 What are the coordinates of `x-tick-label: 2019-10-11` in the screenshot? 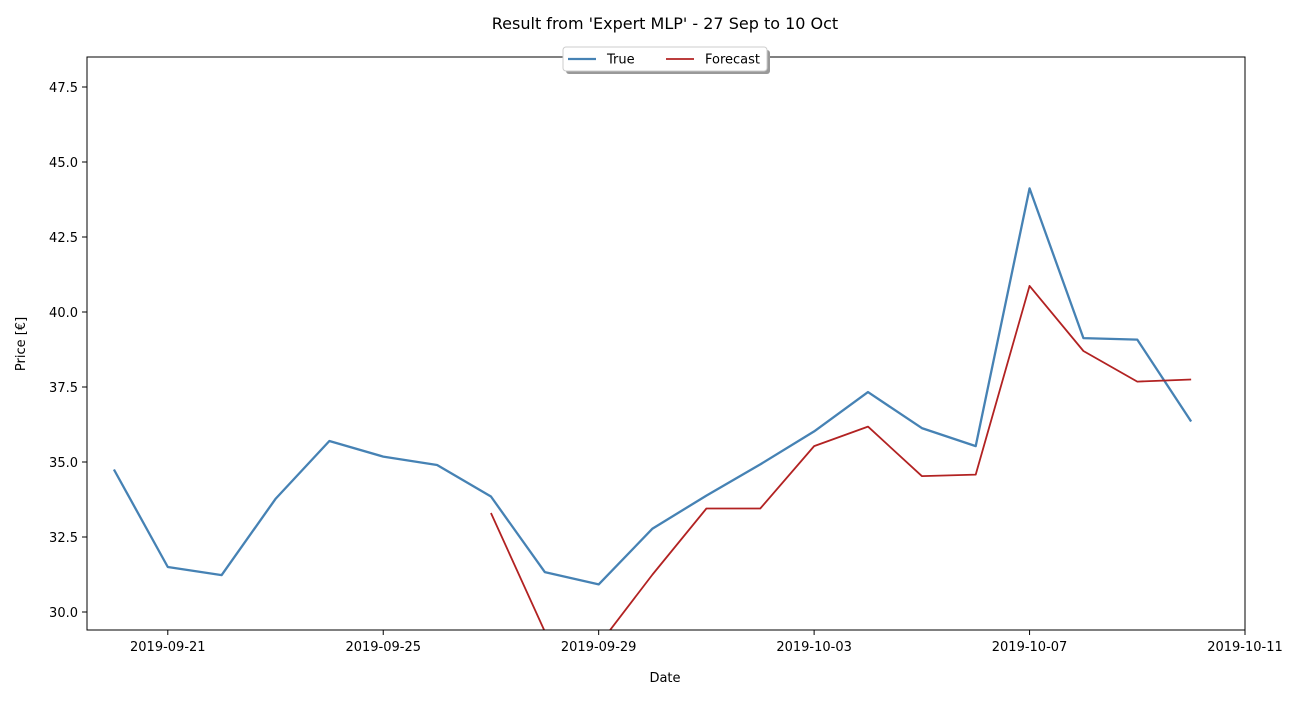 It's located at (1245, 647).